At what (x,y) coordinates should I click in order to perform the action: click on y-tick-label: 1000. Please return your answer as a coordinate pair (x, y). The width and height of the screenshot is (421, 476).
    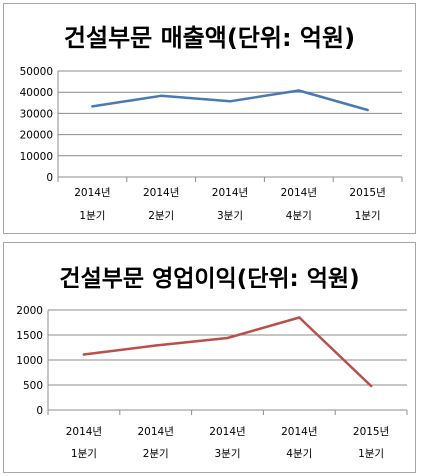
    Looking at the image, I should click on (29, 361).